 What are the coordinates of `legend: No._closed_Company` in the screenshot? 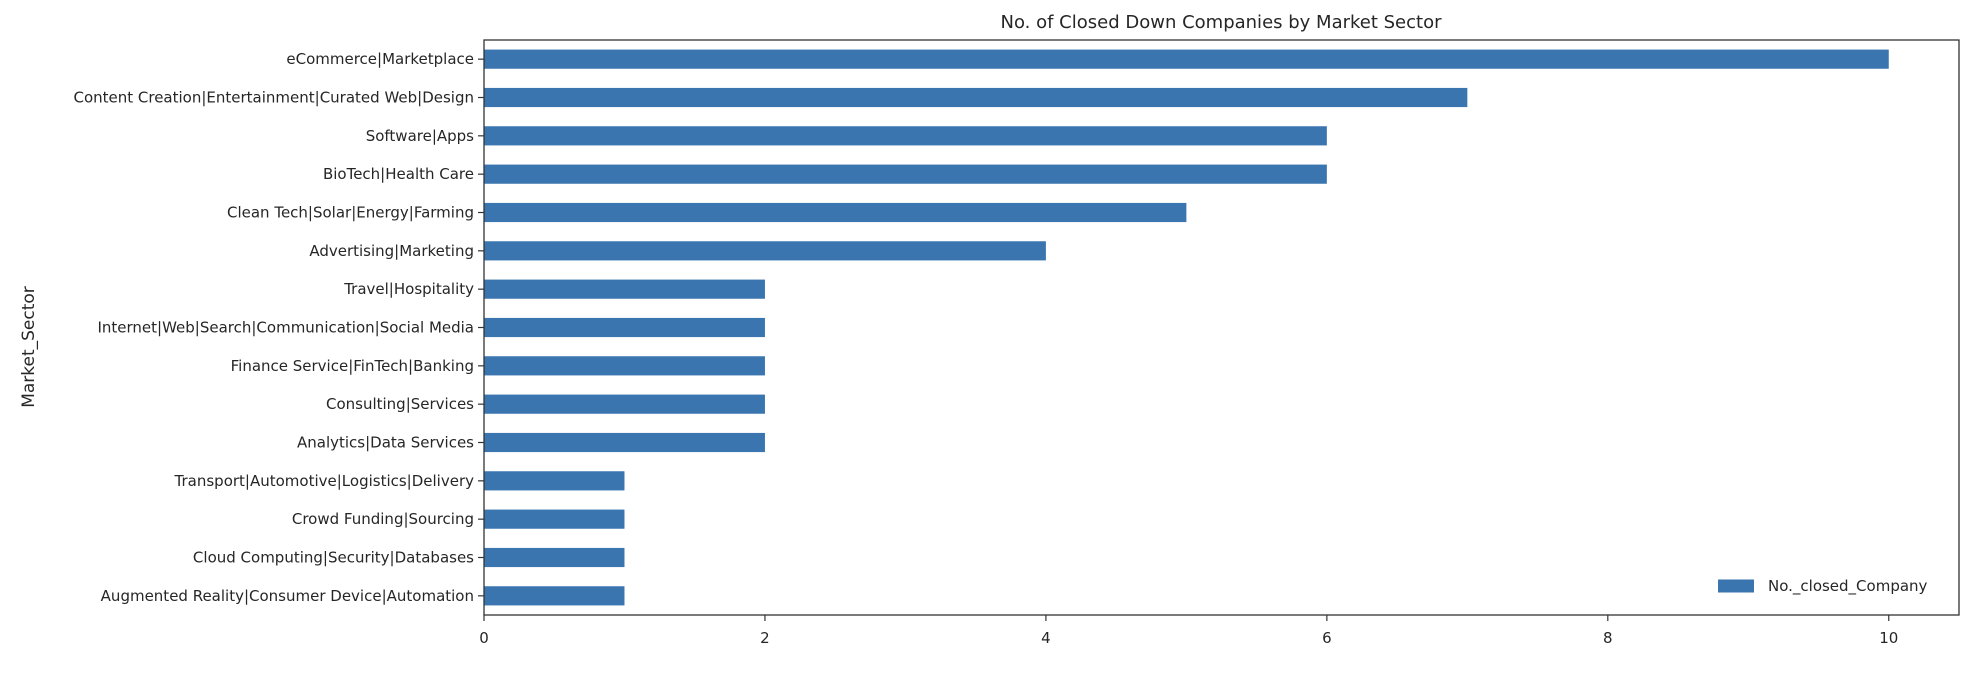 It's located at (1823, 586).